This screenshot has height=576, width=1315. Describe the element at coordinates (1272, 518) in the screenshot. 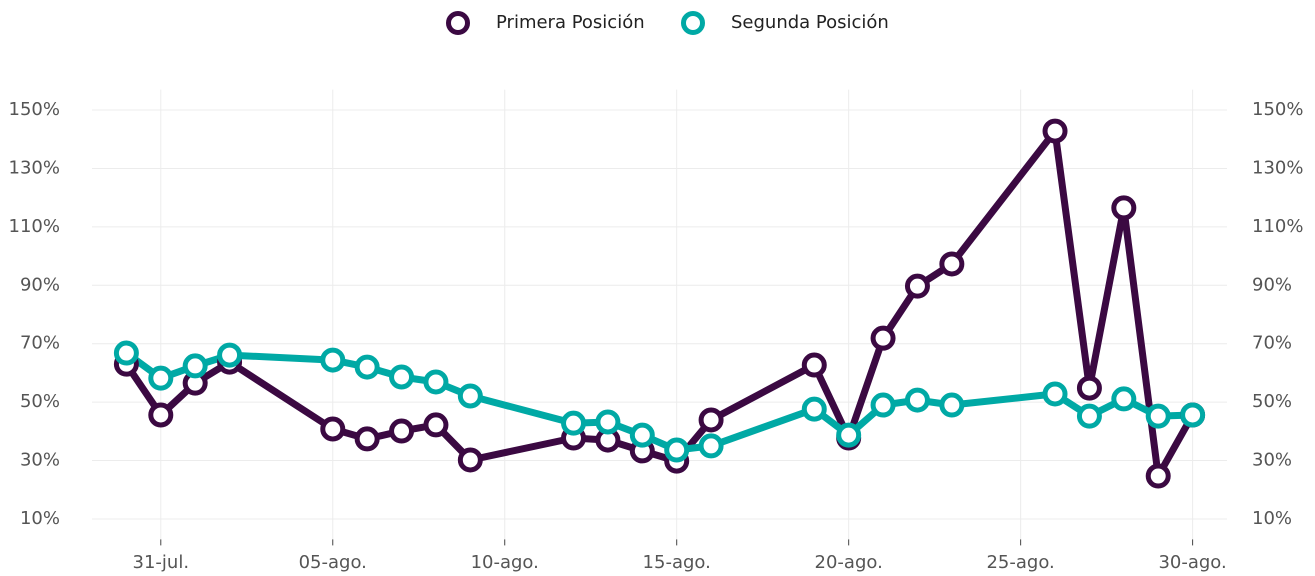

I see `y2-tick-label: 10%` at that location.